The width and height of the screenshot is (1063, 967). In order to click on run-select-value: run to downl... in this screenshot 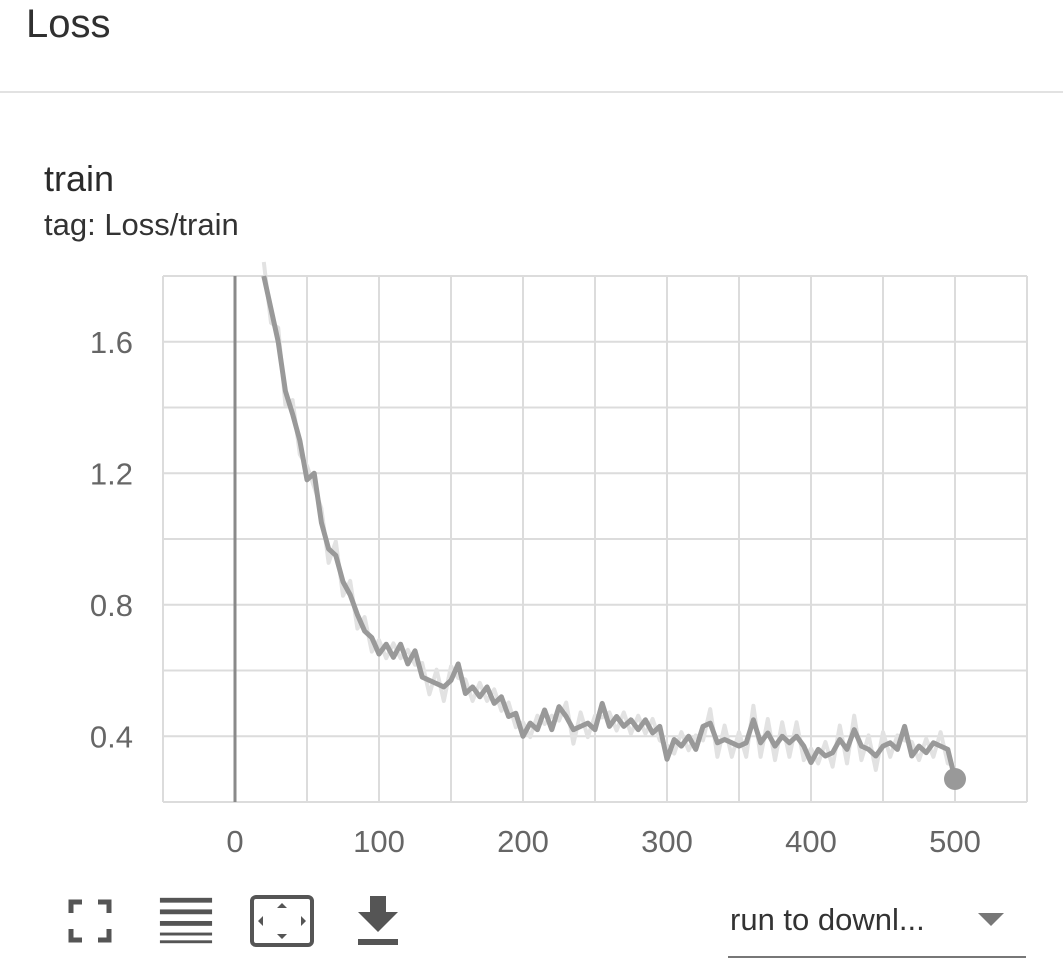, I will do `click(827, 919)`.